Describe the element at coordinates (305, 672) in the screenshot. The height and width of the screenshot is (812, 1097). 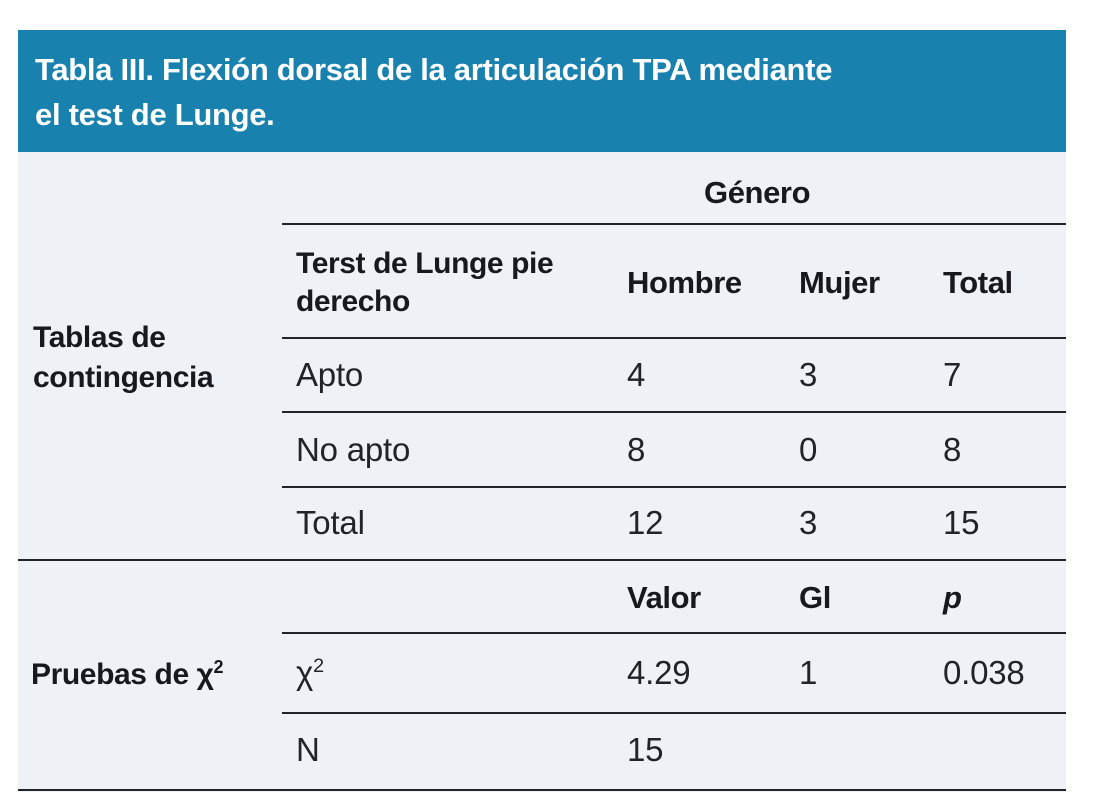
I see `row-label-chi2-text: χ` at that location.